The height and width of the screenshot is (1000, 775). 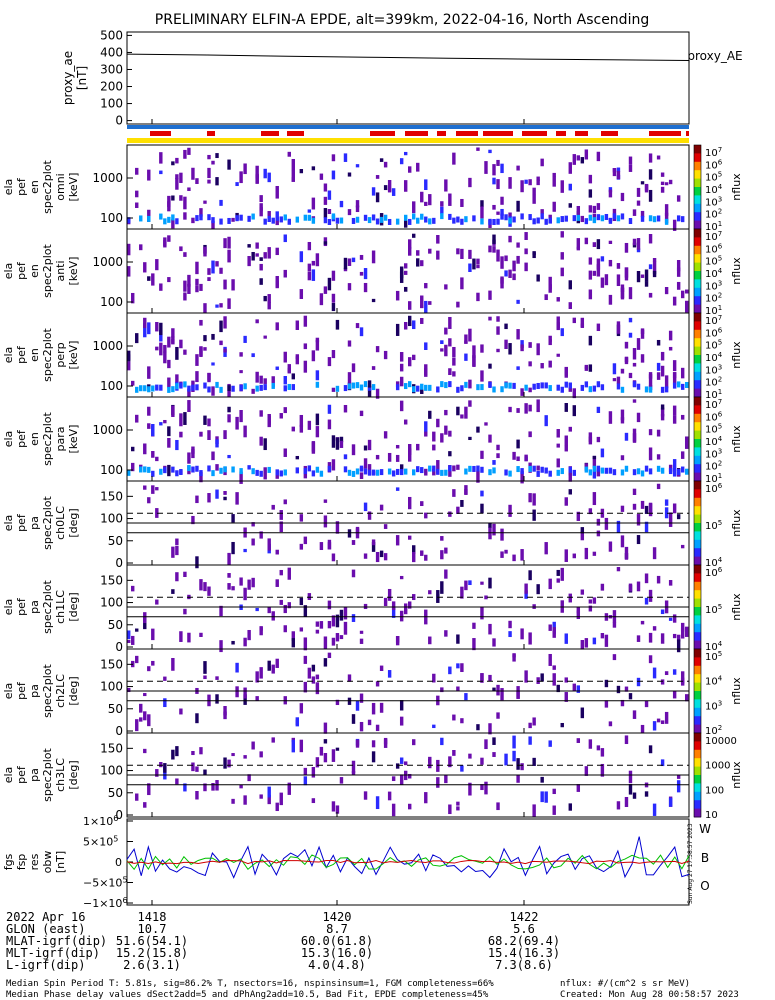 What do you see at coordinates (111, 496) in the screenshot?
I see `pa-ytick-label: 150` at bounding box center [111, 496].